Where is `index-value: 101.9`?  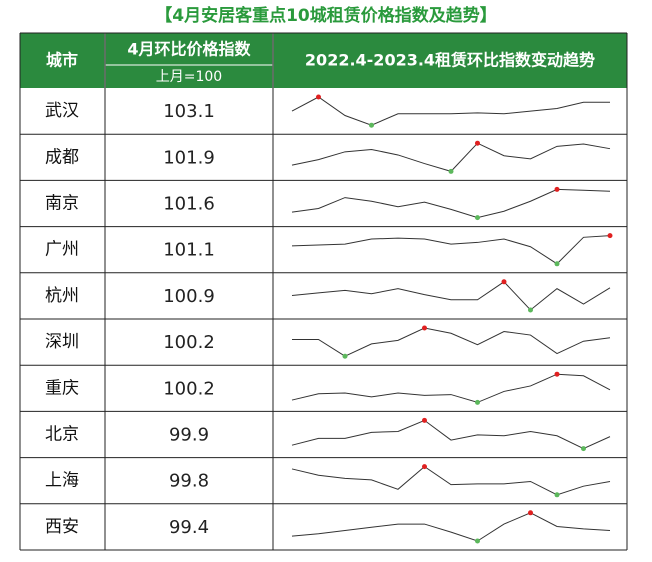 index-value: 101.9 is located at coordinates (189, 157).